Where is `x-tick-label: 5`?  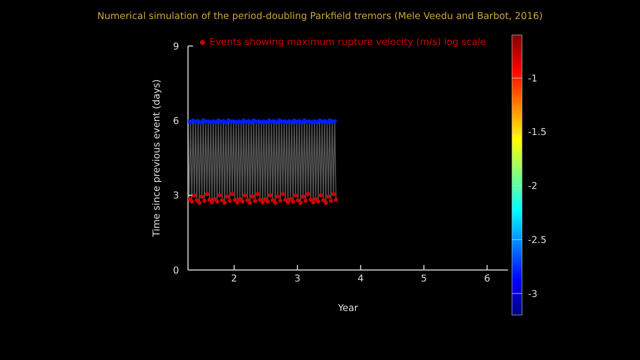 x-tick-label: 5 is located at coordinates (423, 279).